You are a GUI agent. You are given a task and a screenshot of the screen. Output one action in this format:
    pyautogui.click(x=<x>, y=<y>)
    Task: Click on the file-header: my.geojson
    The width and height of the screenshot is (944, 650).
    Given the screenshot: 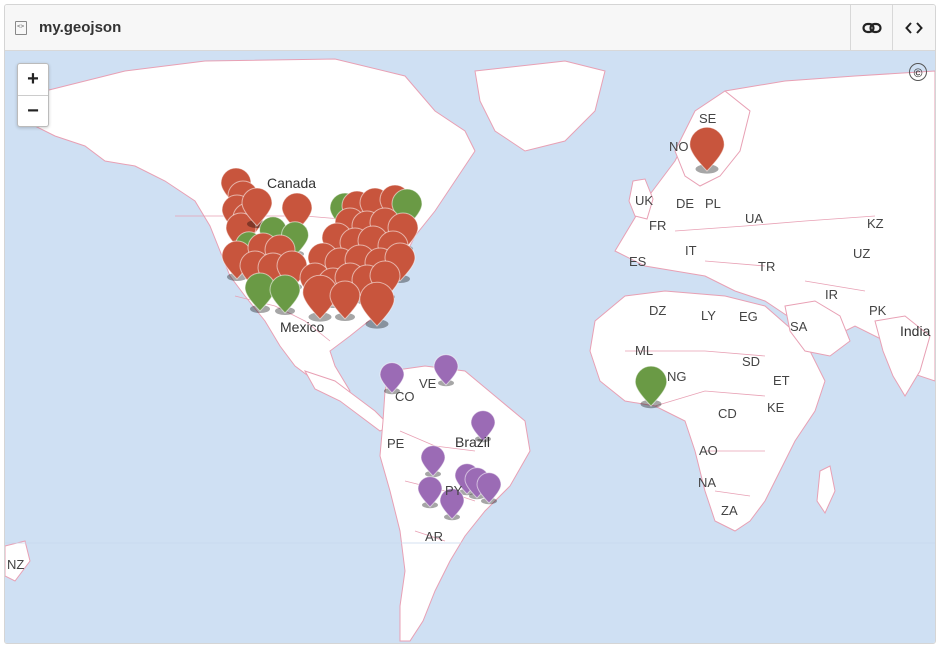 What is the action you would take?
    pyautogui.click(x=470, y=28)
    